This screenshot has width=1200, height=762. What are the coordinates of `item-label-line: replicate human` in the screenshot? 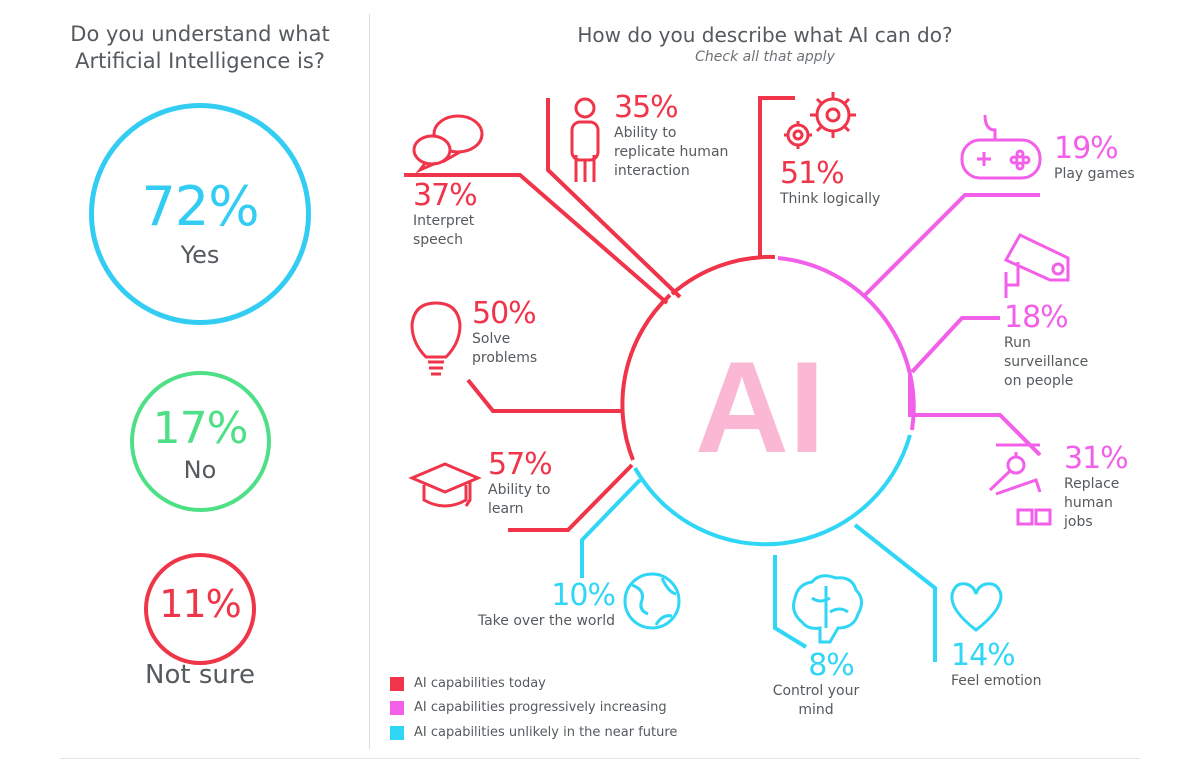 It's located at (671, 152).